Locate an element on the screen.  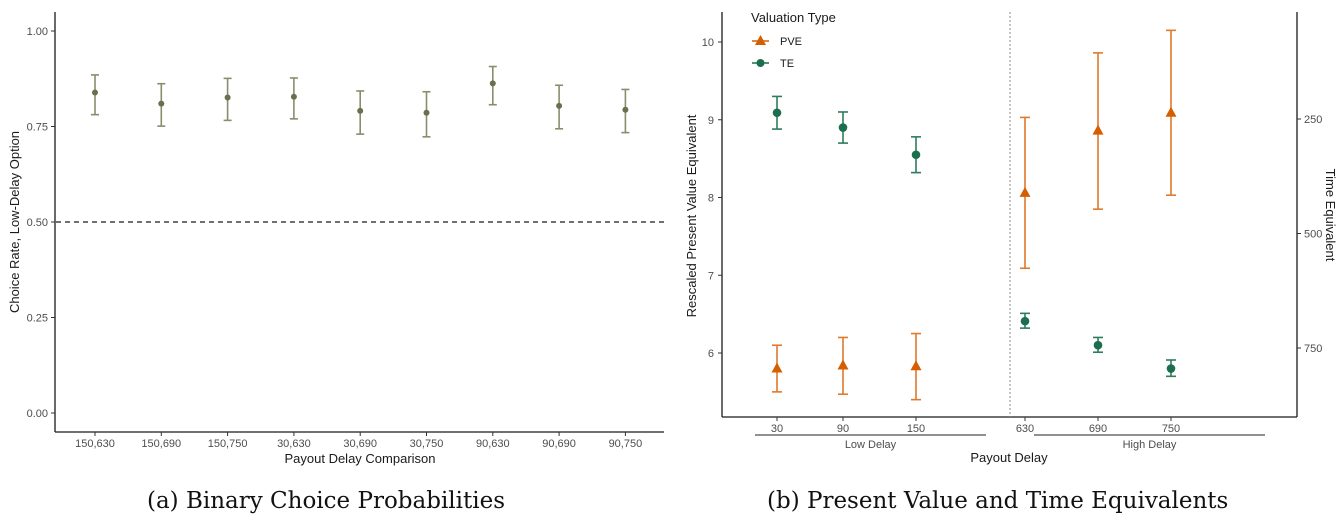
x-tick-label: 30,630 is located at coordinates (294, 444).